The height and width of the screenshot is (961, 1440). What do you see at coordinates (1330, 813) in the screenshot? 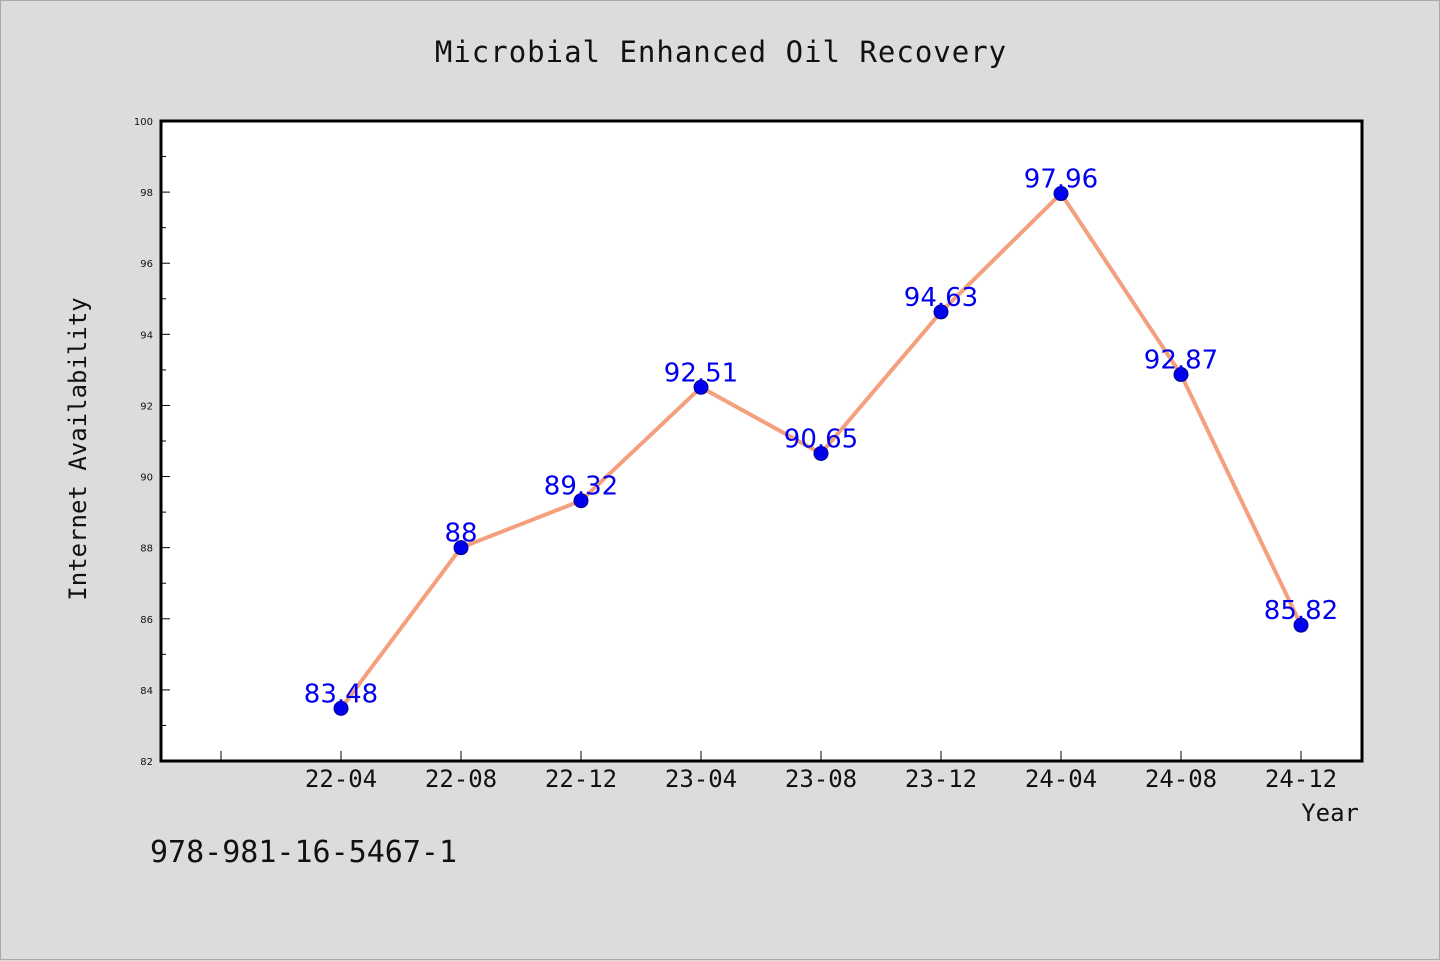
I see `x-axis-title: Year` at bounding box center [1330, 813].